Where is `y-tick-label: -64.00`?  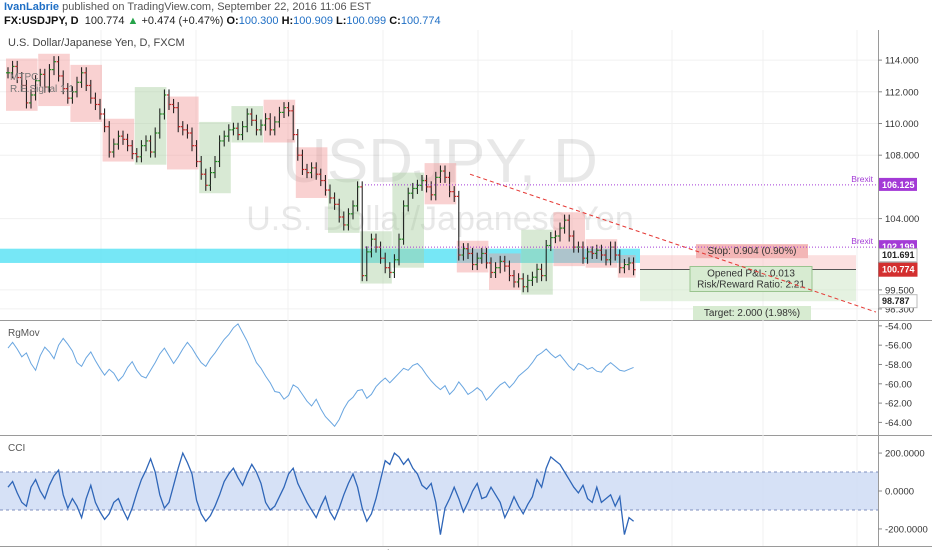 y-tick-label: -64.00 is located at coordinates (898, 423).